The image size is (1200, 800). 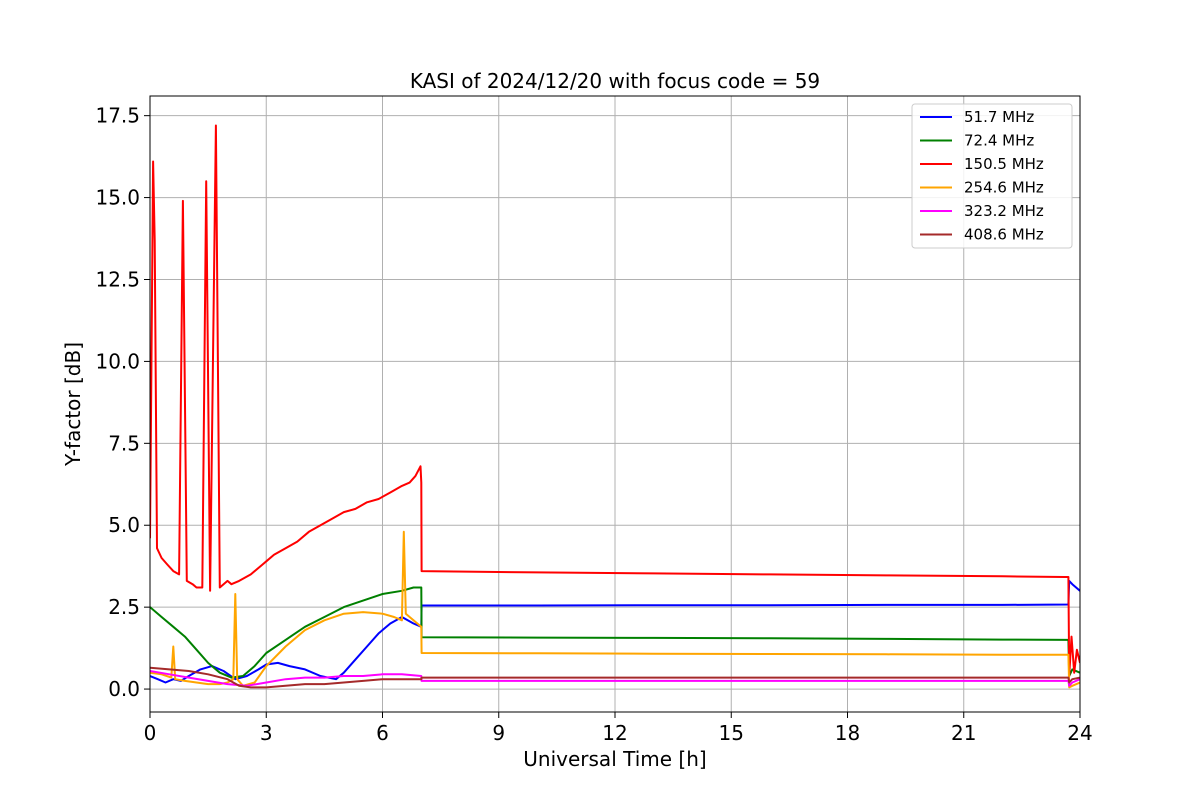 What do you see at coordinates (124, 525) in the screenshot?
I see `y-tick-label: 5.0` at bounding box center [124, 525].